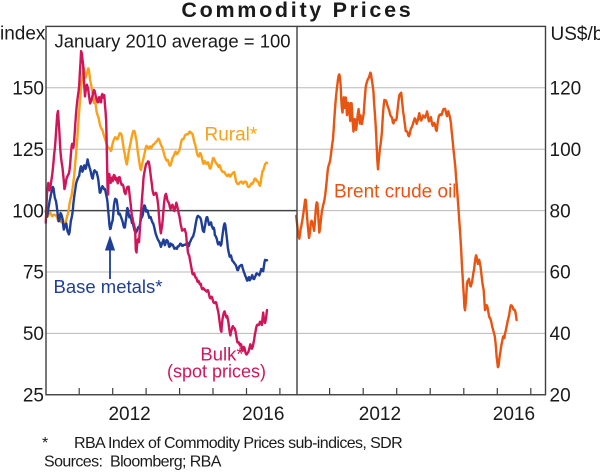 Image resolution: width=600 pixels, height=474 pixels. What do you see at coordinates (560, 273) in the screenshot?
I see `svg-text: 60` at bounding box center [560, 273].